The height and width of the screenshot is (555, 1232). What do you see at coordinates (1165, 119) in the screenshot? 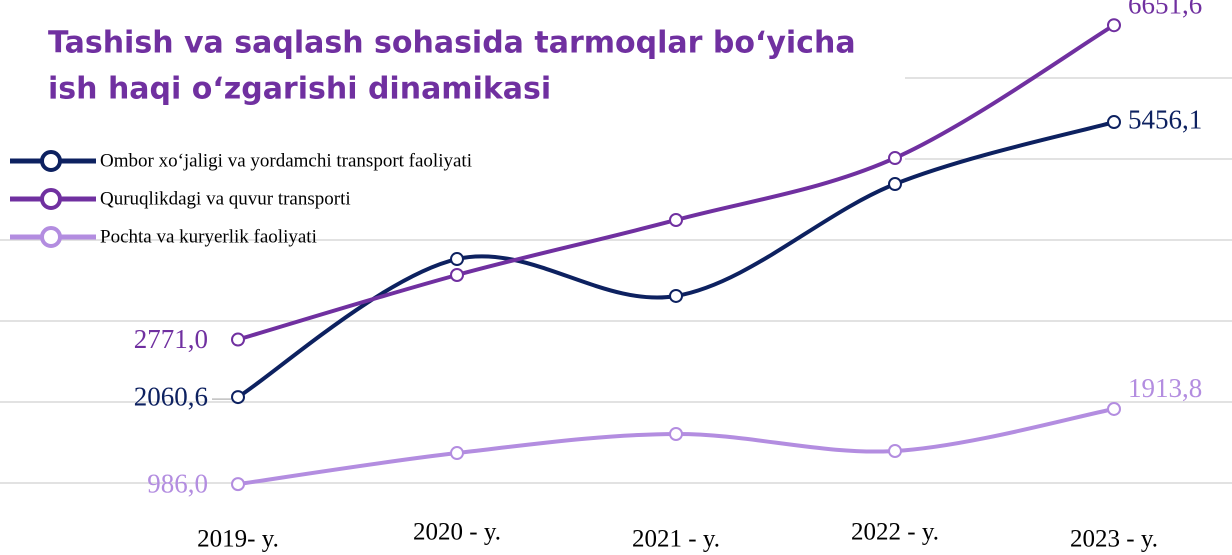
I see `data-label: 5456,1` at bounding box center [1165, 119].